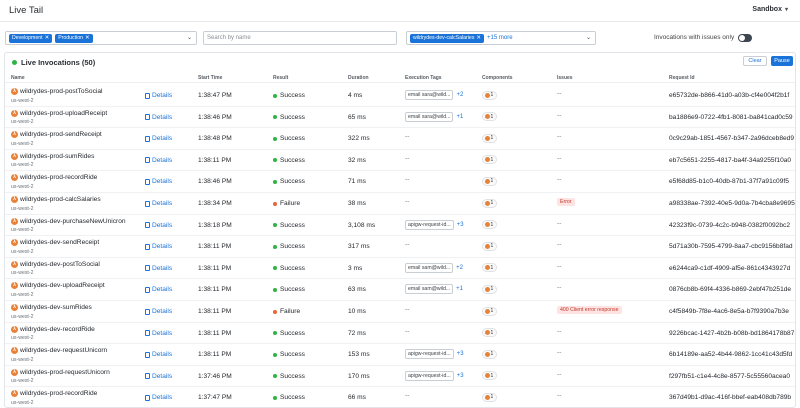 The width and height of the screenshot is (800, 408). I want to click on column-header-execution-tags: Execution Tags, so click(423, 78).